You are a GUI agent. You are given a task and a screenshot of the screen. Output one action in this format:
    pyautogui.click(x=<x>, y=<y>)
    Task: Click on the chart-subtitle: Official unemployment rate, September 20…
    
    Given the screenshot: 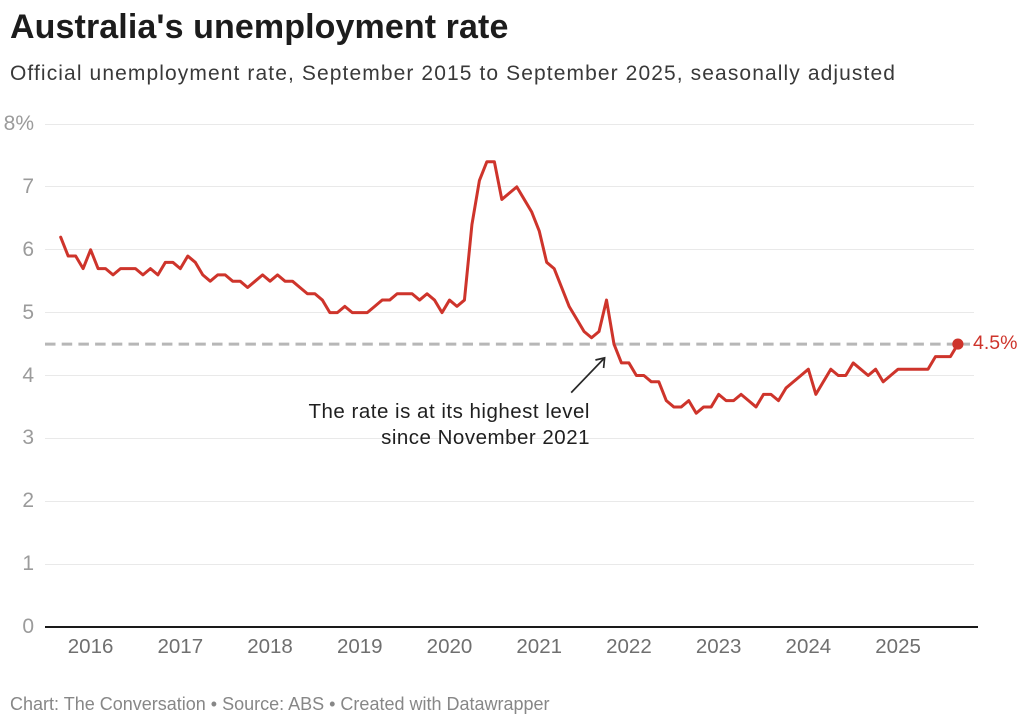 What is the action you would take?
    pyautogui.click(x=453, y=73)
    